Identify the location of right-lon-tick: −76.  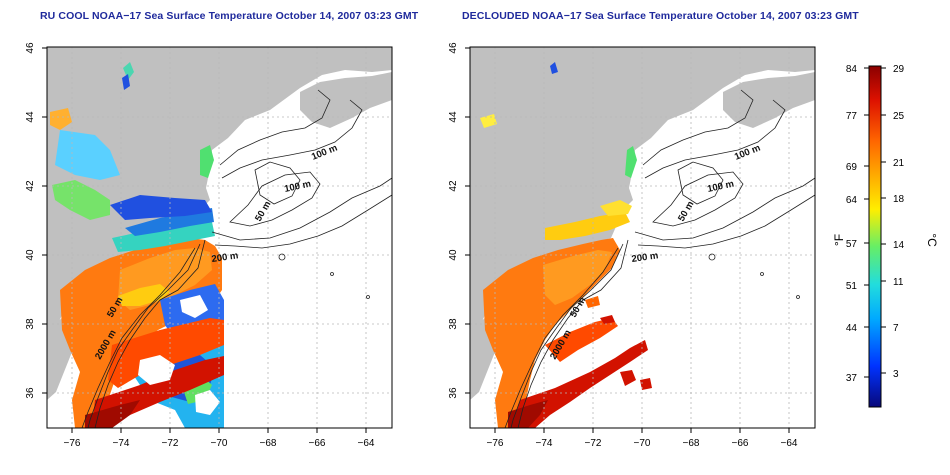
(495, 443).